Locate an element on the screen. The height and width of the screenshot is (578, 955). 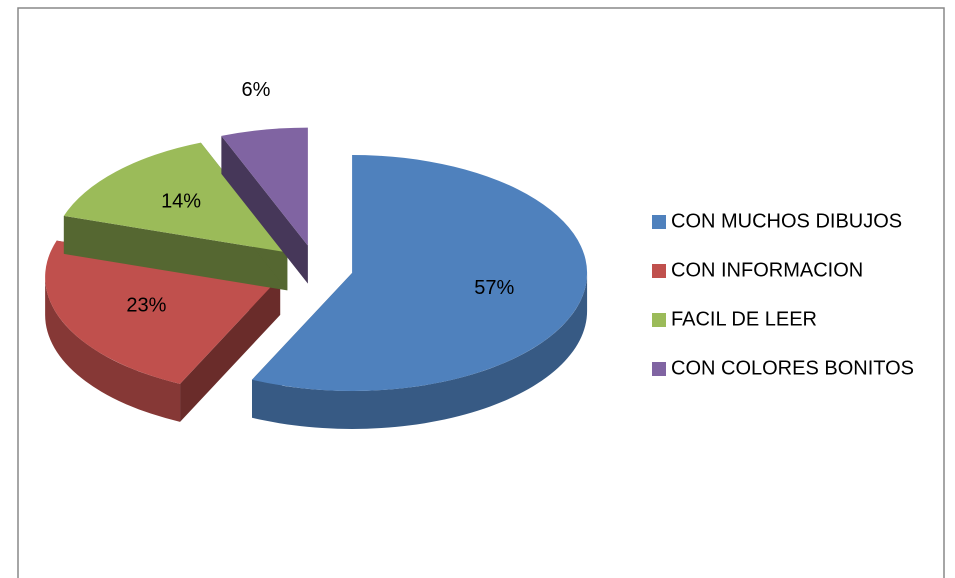
data-label: 57% is located at coordinates (494, 288).